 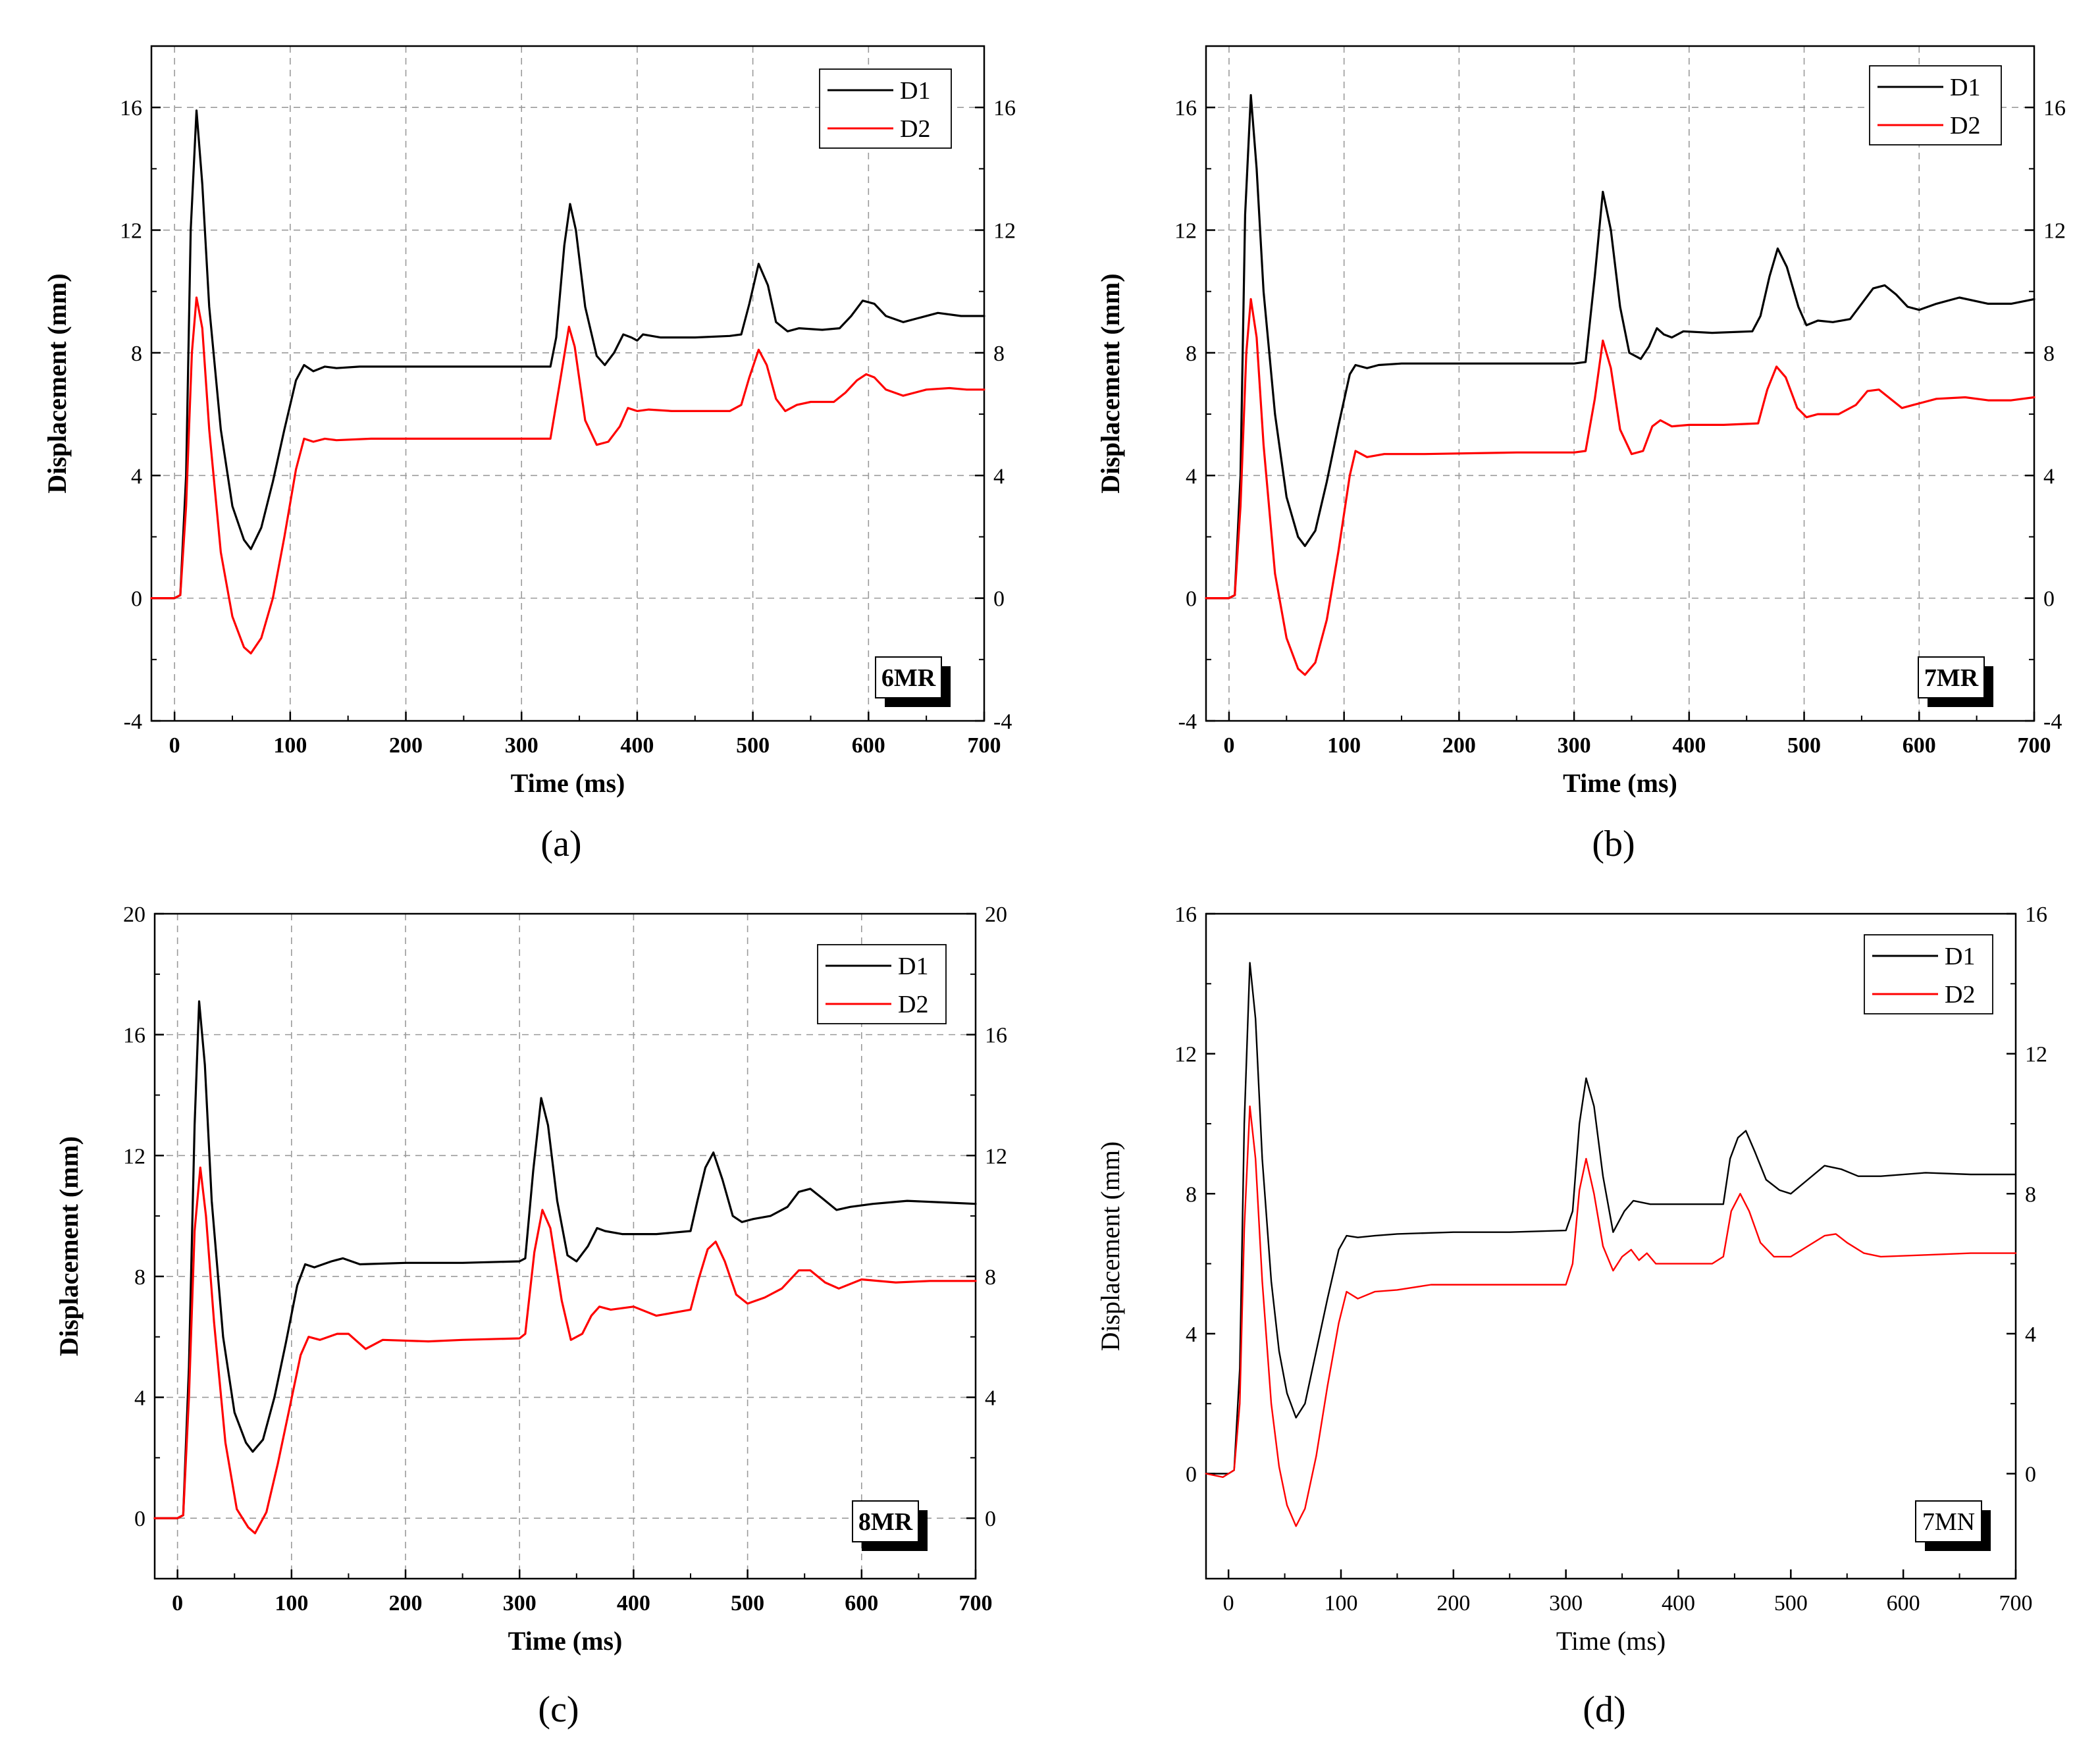 What do you see at coordinates (1903, 1603) in the screenshot?
I see `x-tick-label: 600` at bounding box center [1903, 1603].